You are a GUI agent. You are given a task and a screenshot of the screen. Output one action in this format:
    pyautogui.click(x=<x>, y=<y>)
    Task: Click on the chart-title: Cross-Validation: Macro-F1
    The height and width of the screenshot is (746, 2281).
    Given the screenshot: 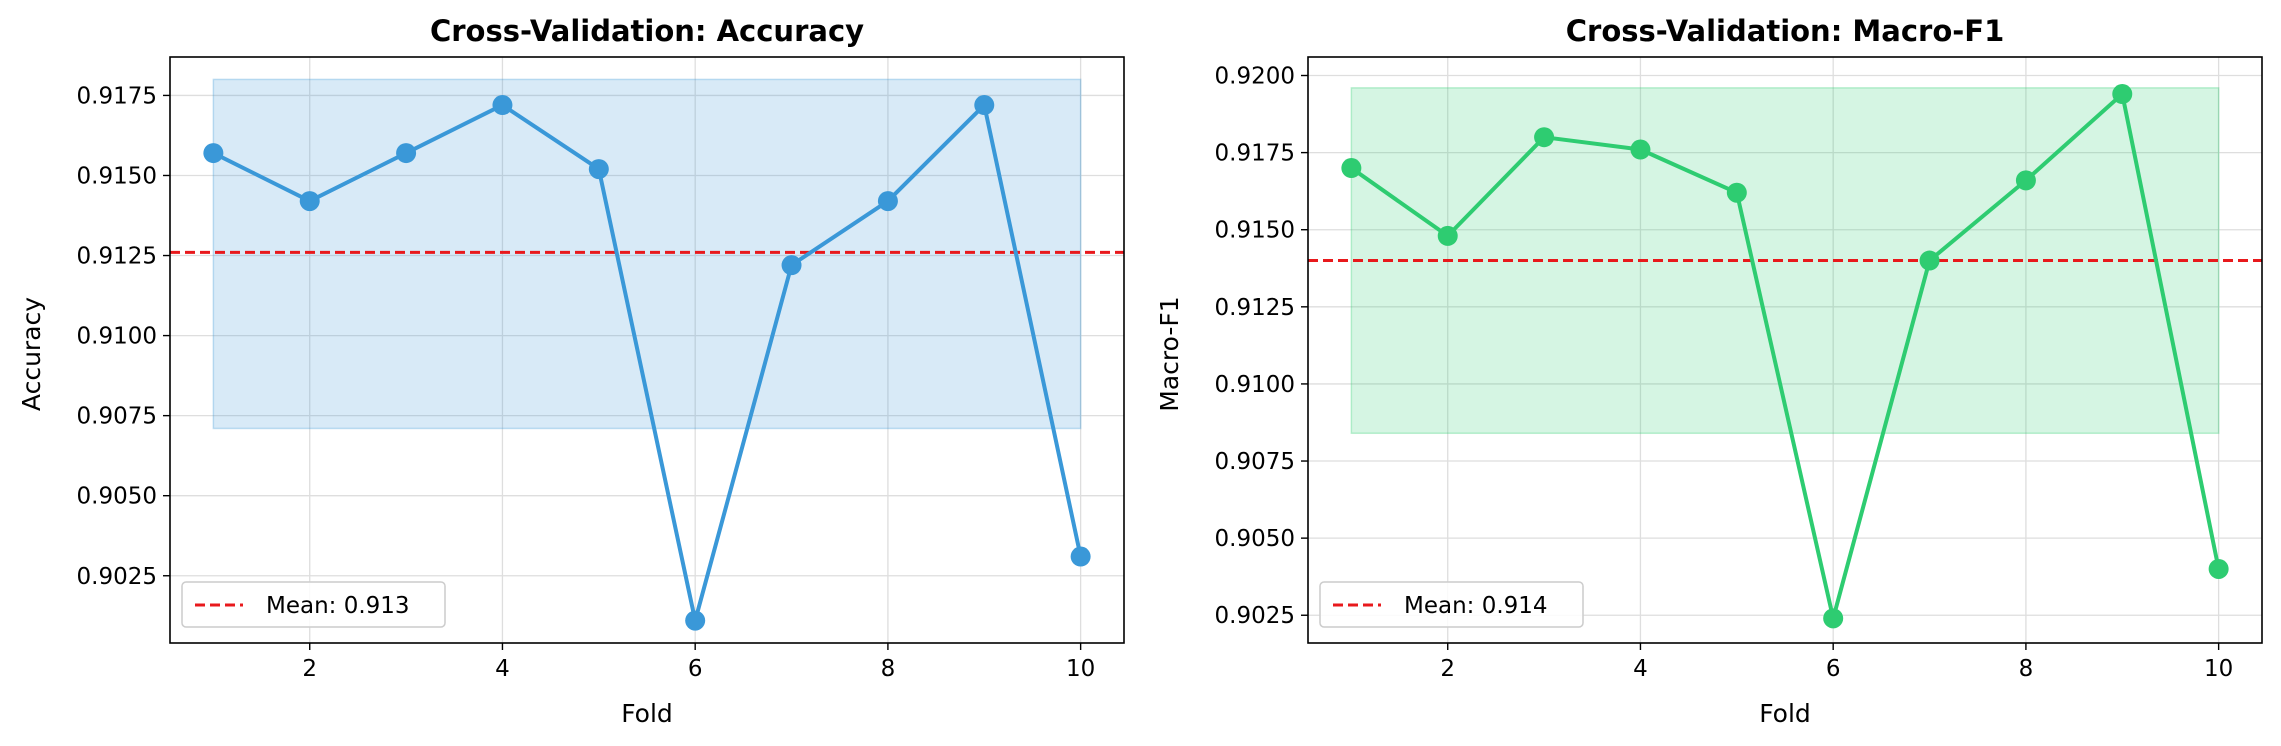 What is the action you would take?
    pyautogui.click(x=1785, y=31)
    